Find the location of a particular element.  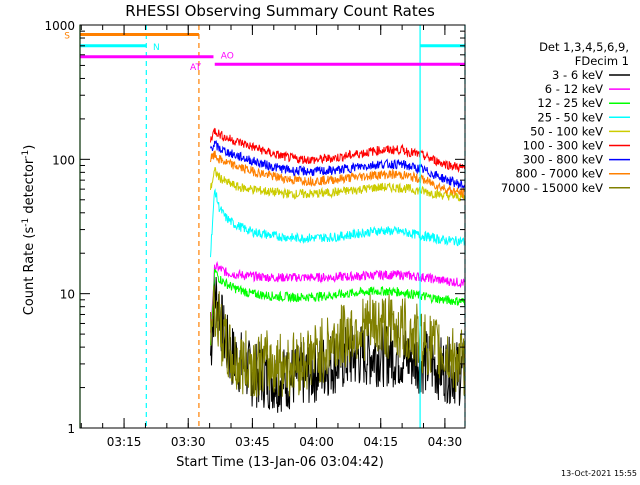

x-tick-label-4: 04:15 is located at coordinates (380, 442).